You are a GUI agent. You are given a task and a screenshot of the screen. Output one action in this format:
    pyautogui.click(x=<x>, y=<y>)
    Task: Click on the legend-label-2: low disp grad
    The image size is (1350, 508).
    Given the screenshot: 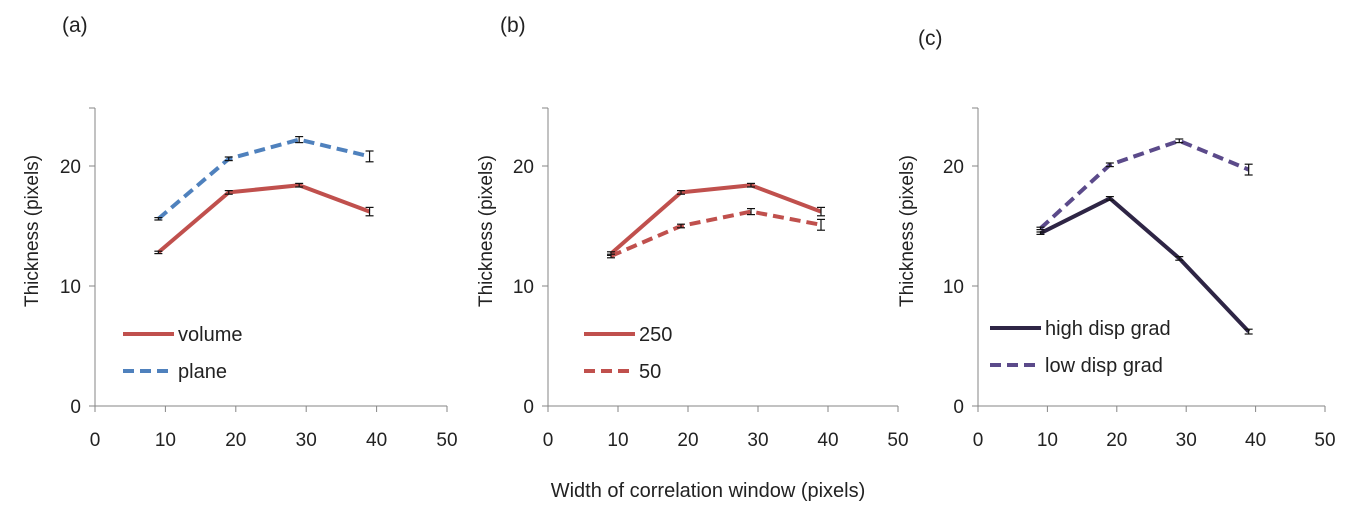 What is the action you would take?
    pyautogui.click(x=1104, y=366)
    